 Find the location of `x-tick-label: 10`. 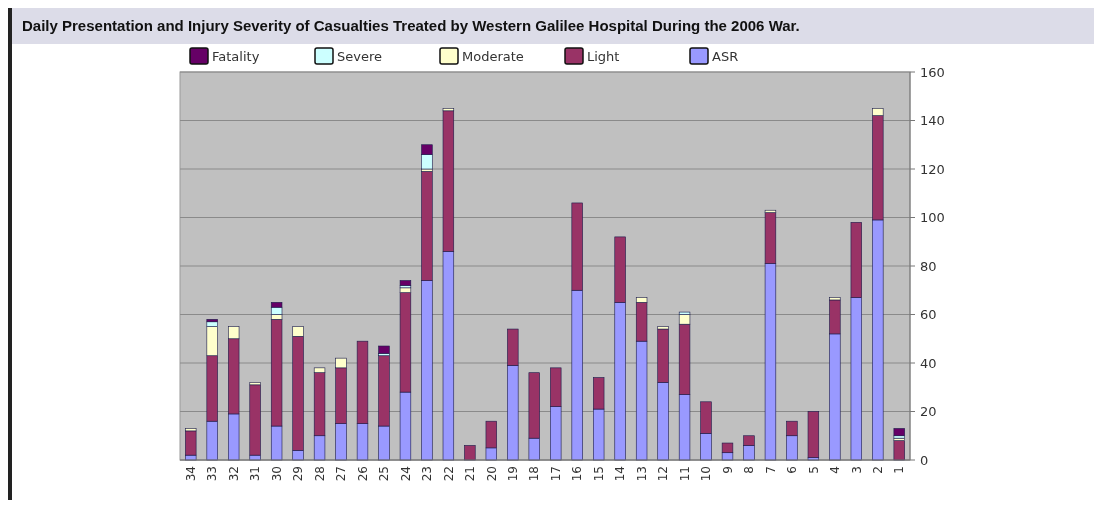

x-tick-label: 10 is located at coordinates (706, 474).